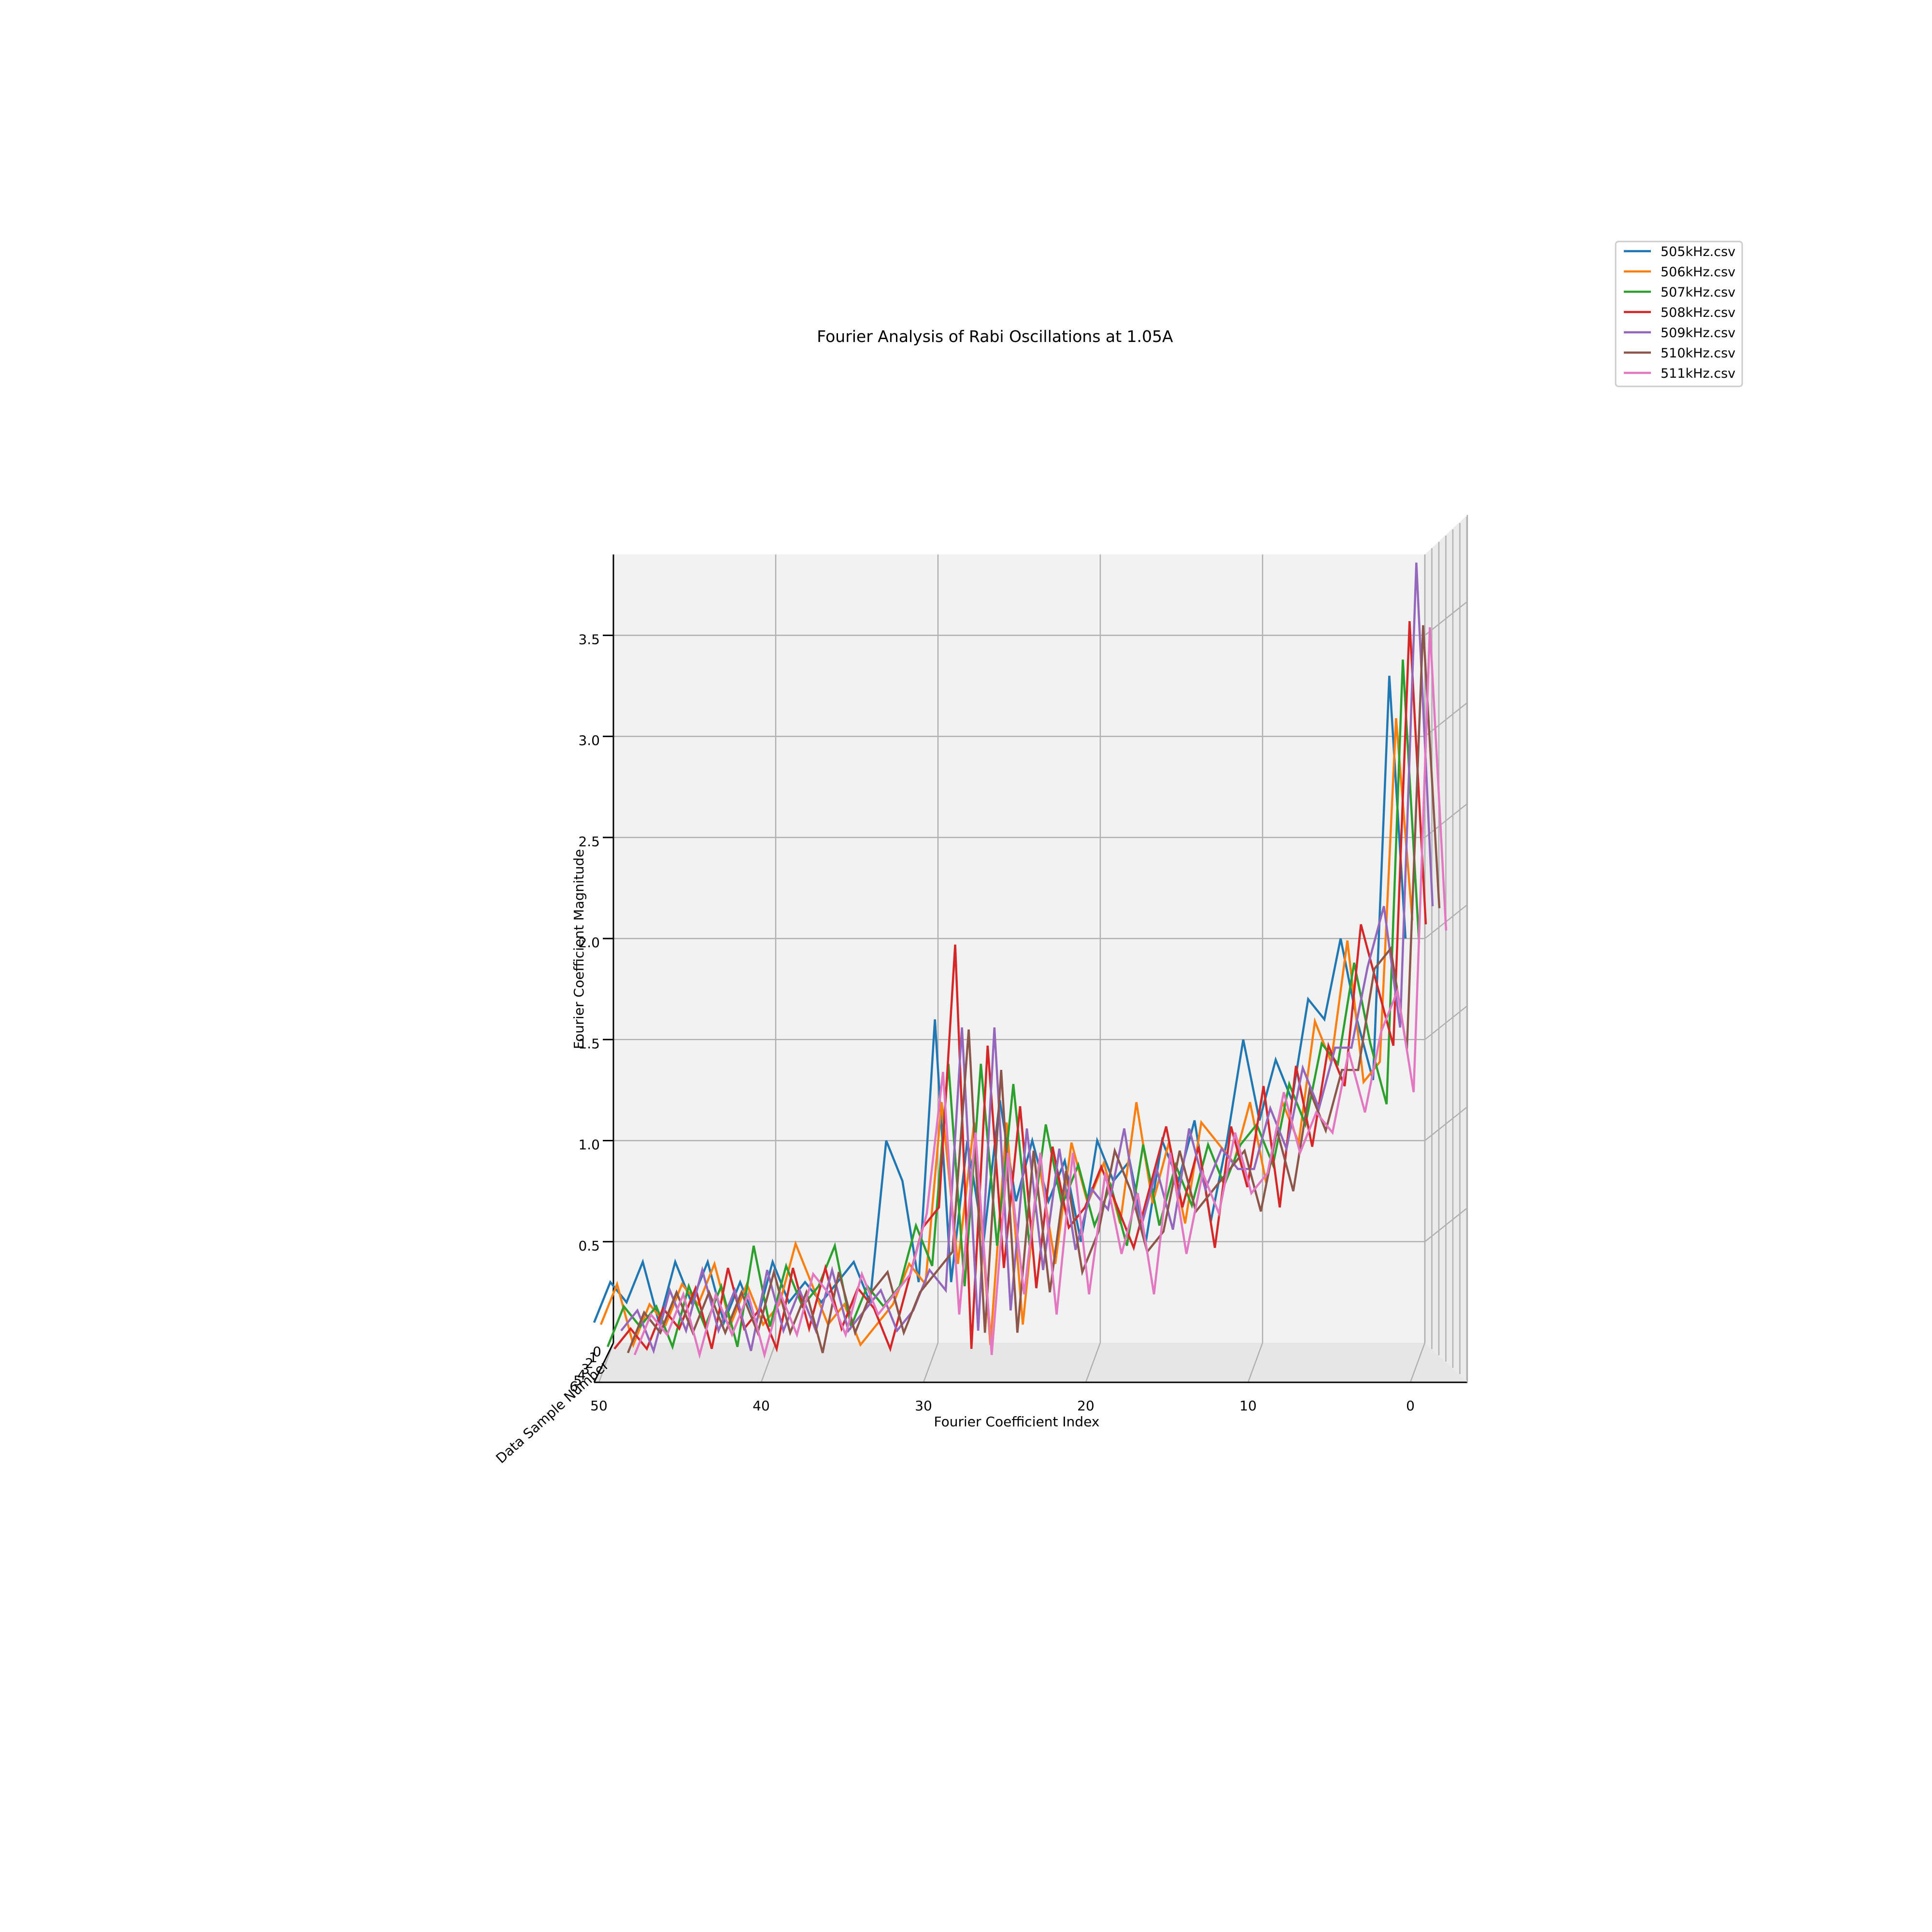 This screenshot has height=1932, width=1932. Describe the element at coordinates (589, 1043) in the screenshot. I see `y-tick-label: 1.5` at that location.